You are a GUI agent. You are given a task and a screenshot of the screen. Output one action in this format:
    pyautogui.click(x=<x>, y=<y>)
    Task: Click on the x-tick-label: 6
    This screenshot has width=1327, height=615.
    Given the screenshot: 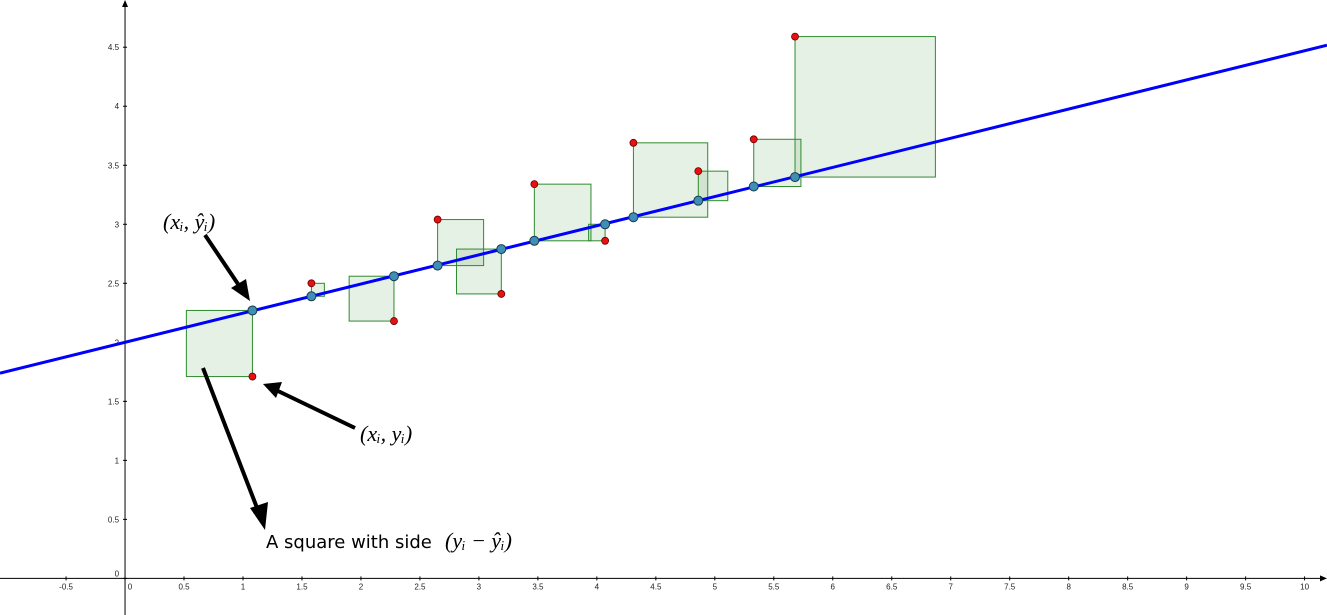 What is the action you would take?
    pyautogui.click(x=833, y=586)
    